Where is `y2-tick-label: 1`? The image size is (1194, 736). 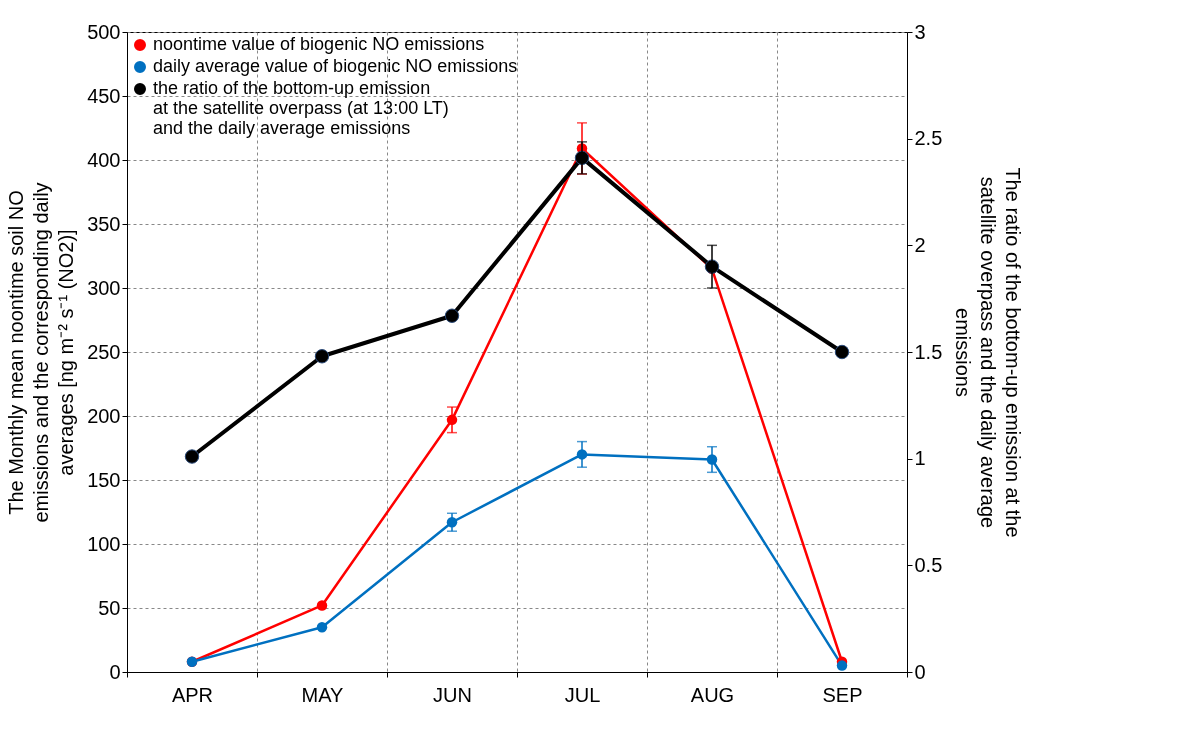
y2-tick-label: 1 is located at coordinates (920, 458).